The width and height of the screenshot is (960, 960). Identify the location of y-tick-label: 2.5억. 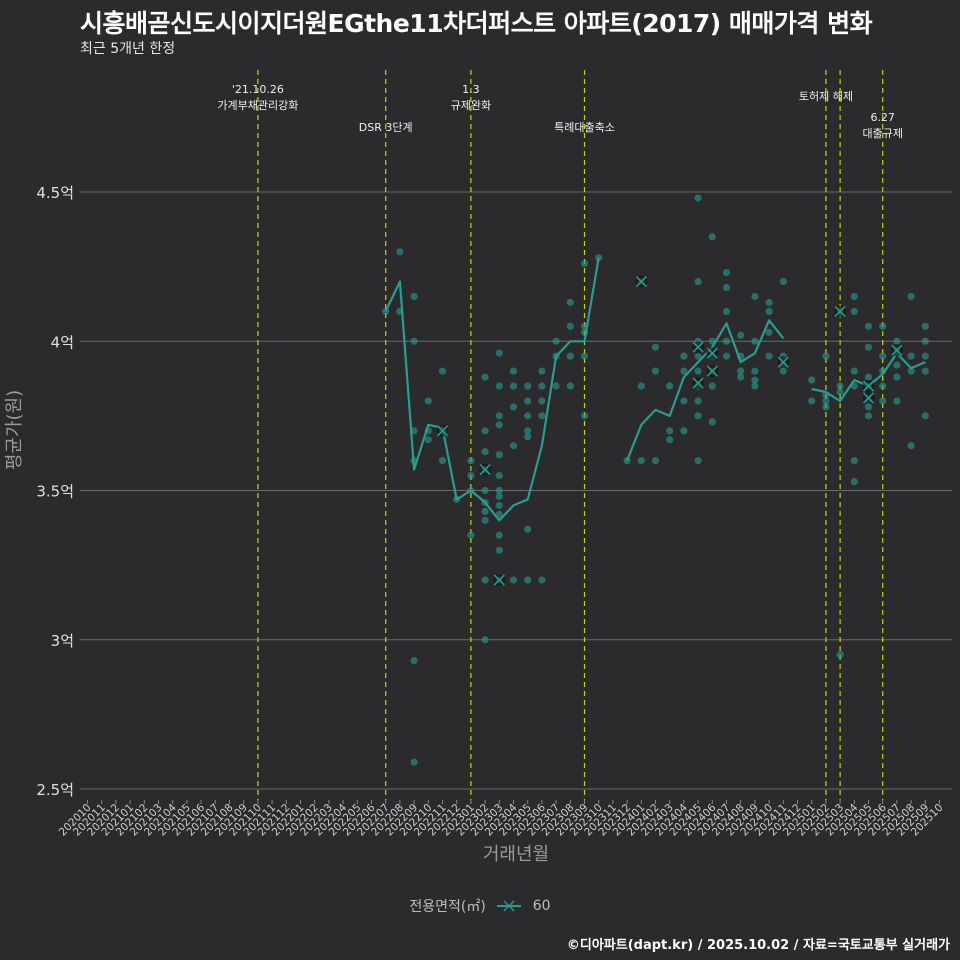
(55, 790).